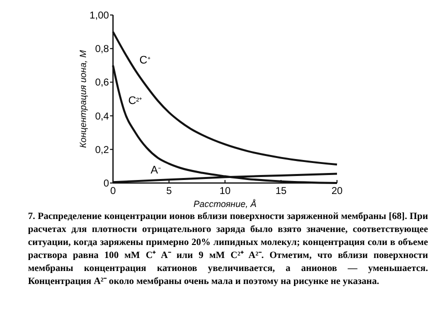  What do you see at coordinates (281, 191) in the screenshot?
I see `x-tick-label: 15` at bounding box center [281, 191].